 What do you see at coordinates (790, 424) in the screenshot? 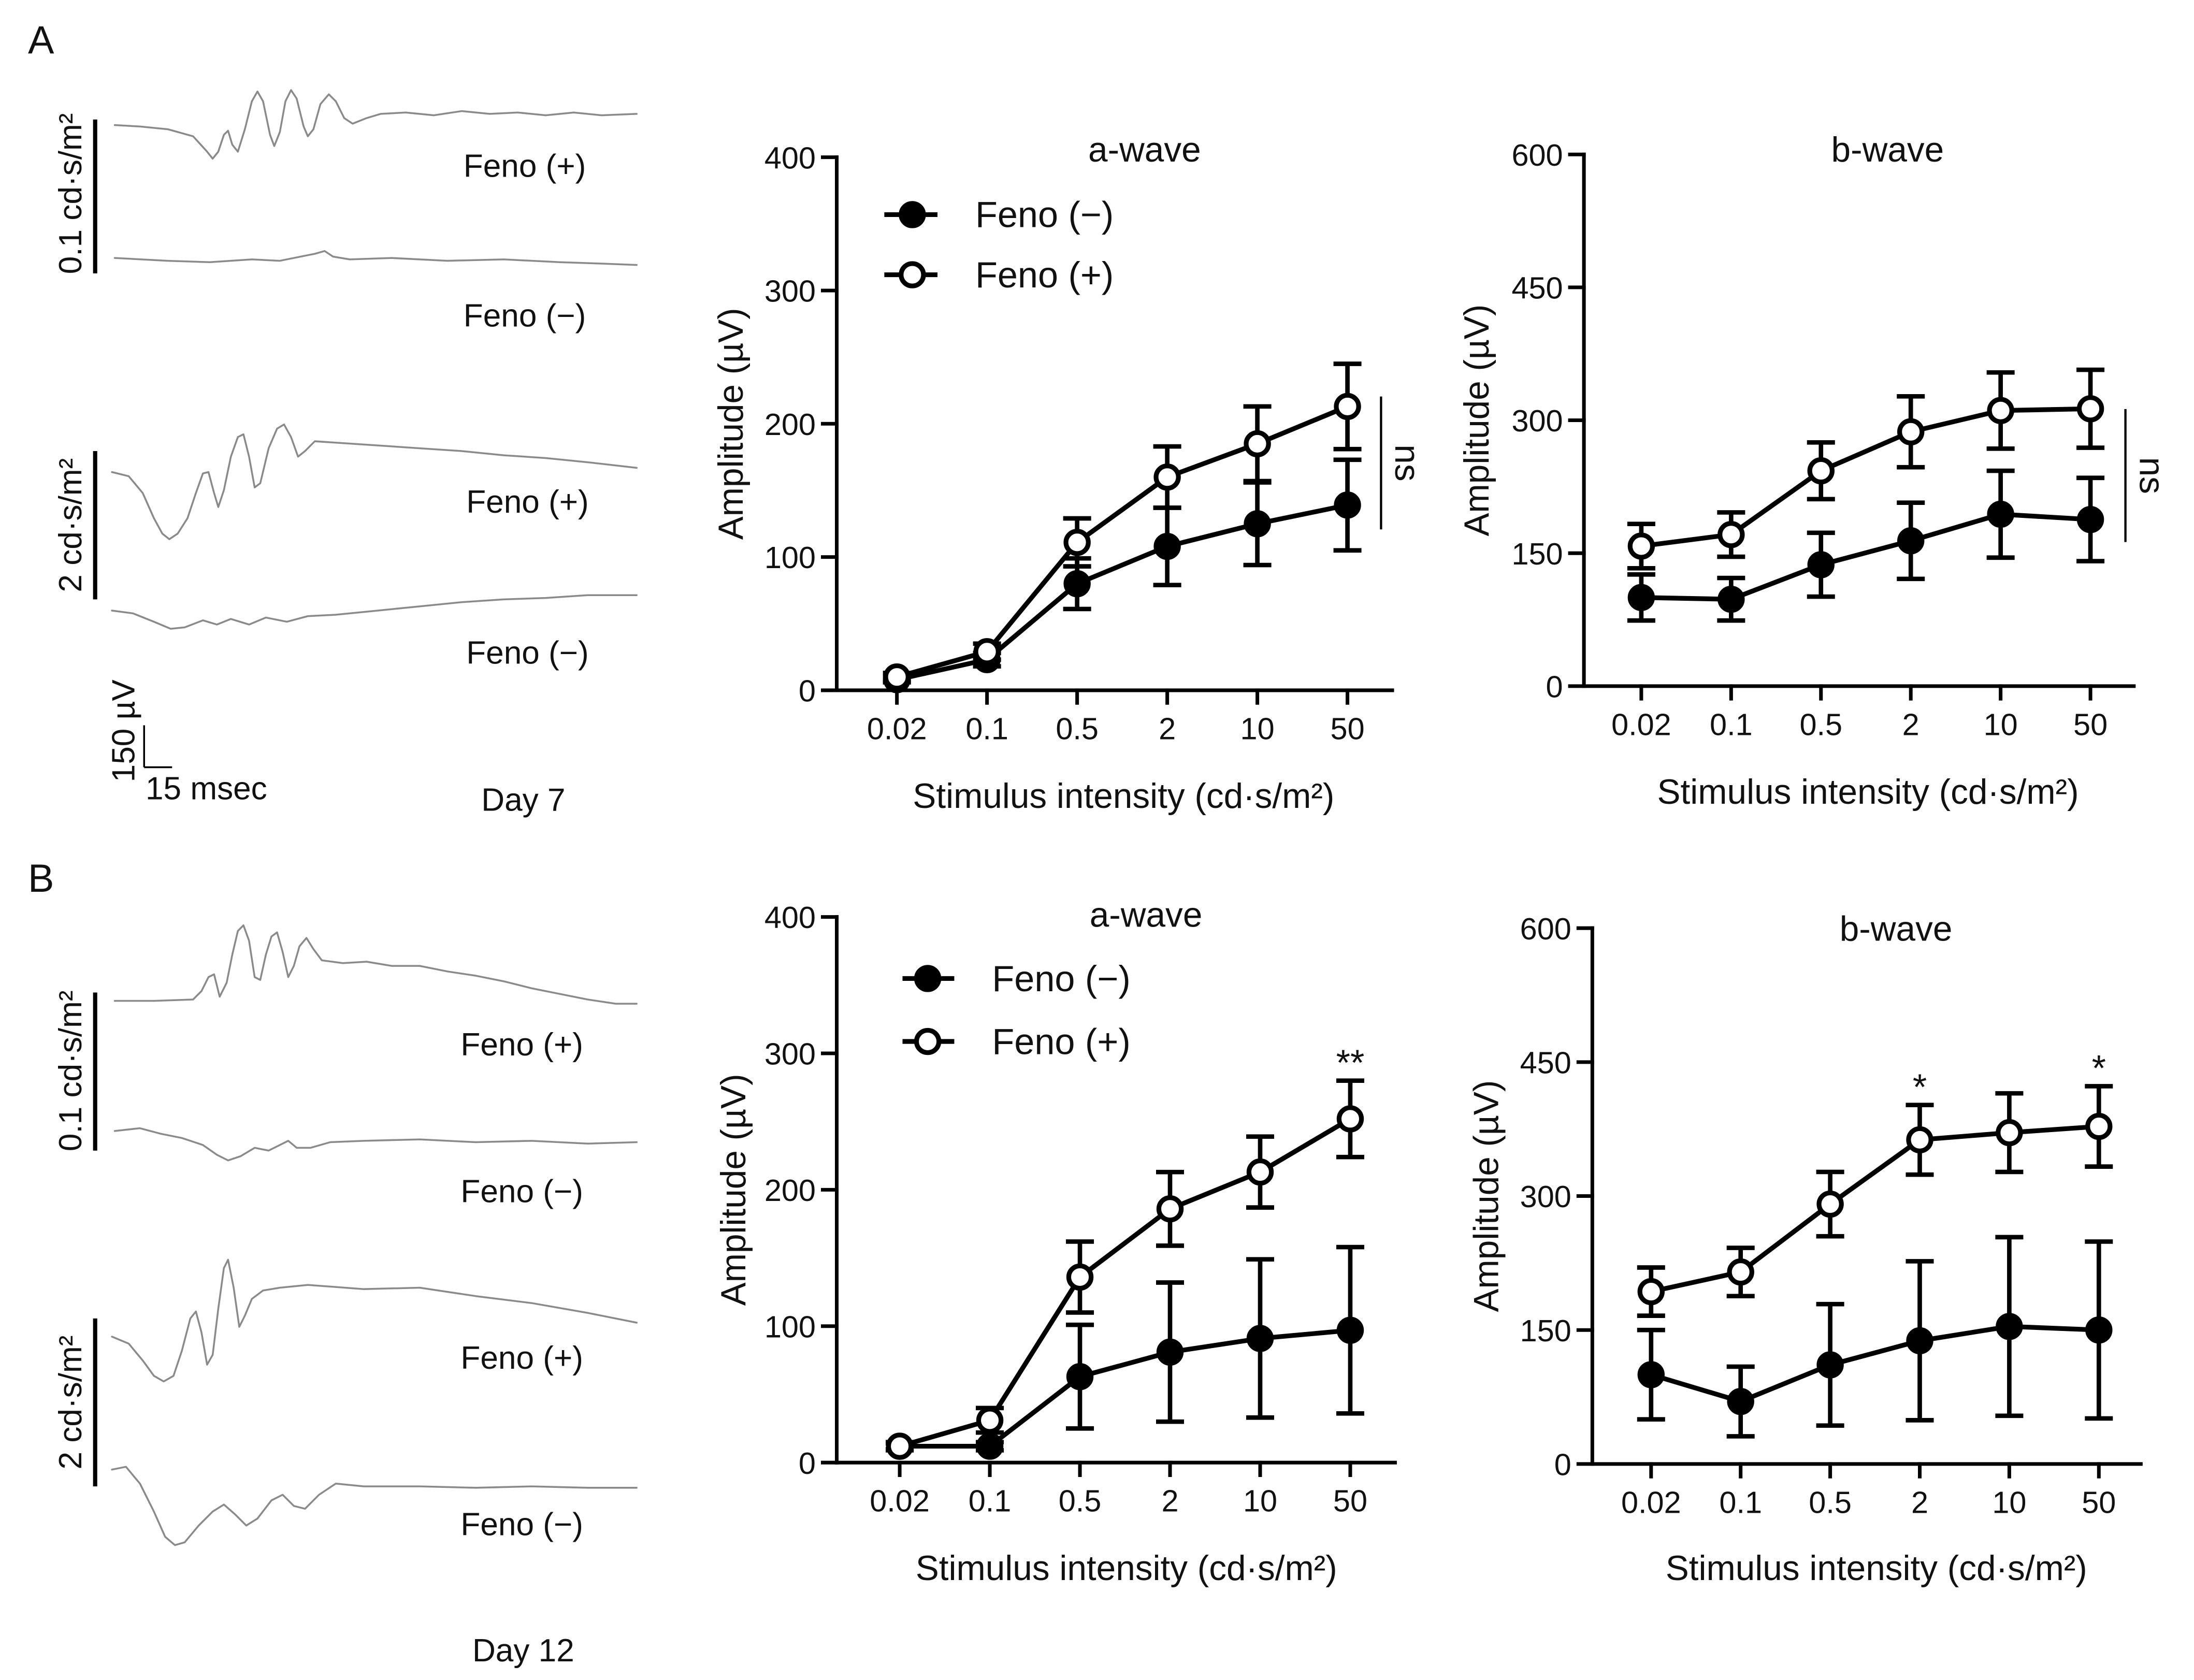
I see `y-tick-label: 200` at bounding box center [790, 424].